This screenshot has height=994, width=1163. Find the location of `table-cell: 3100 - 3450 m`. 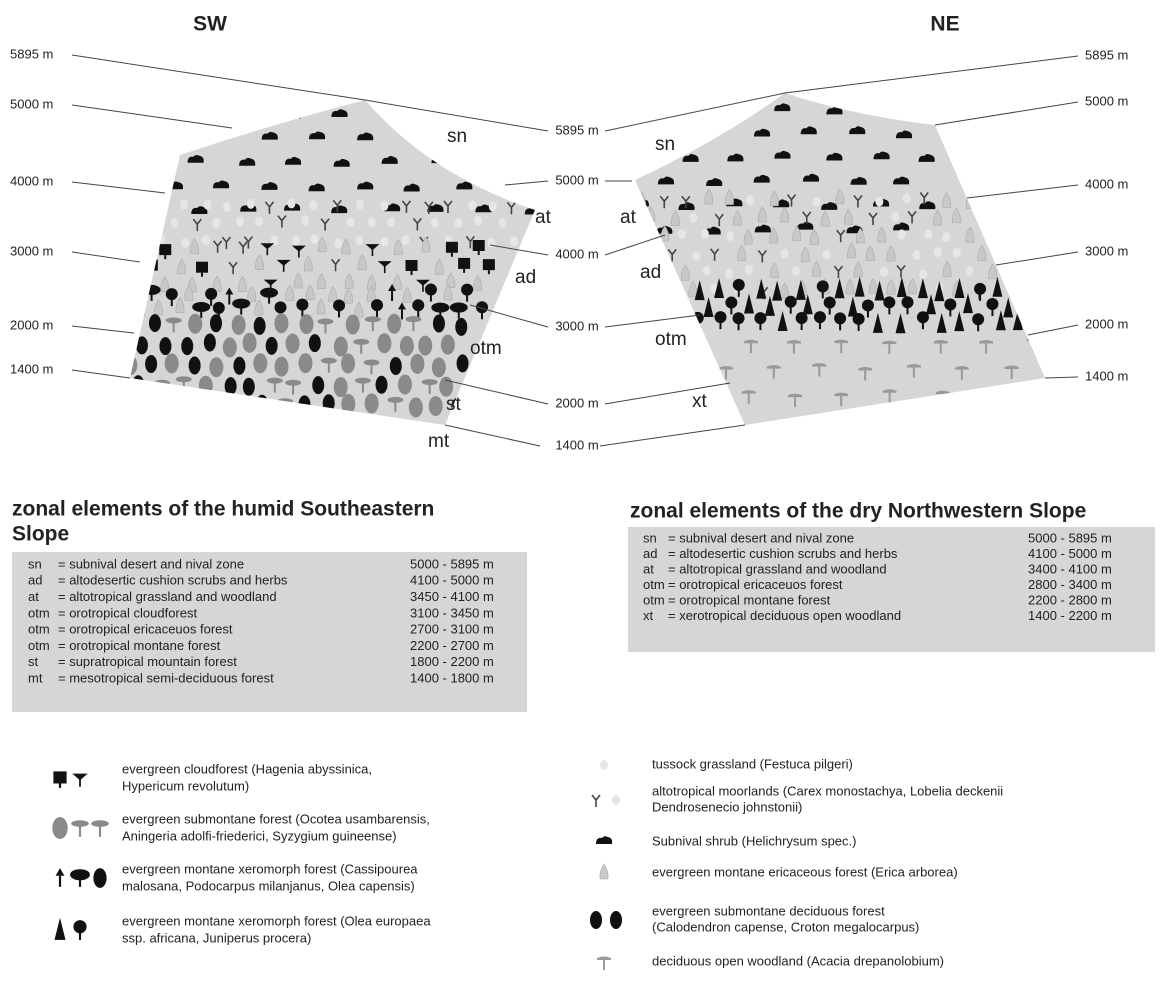

table-cell: 3100 - 3450 m is located at coordinates (452, 612).